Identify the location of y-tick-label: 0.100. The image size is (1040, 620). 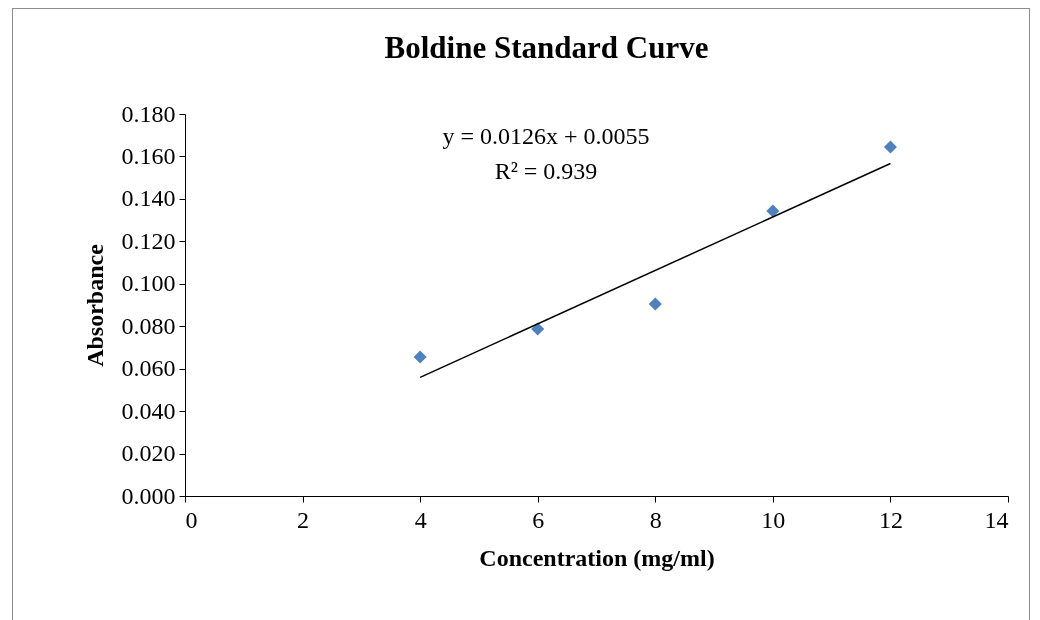
(148, 283).